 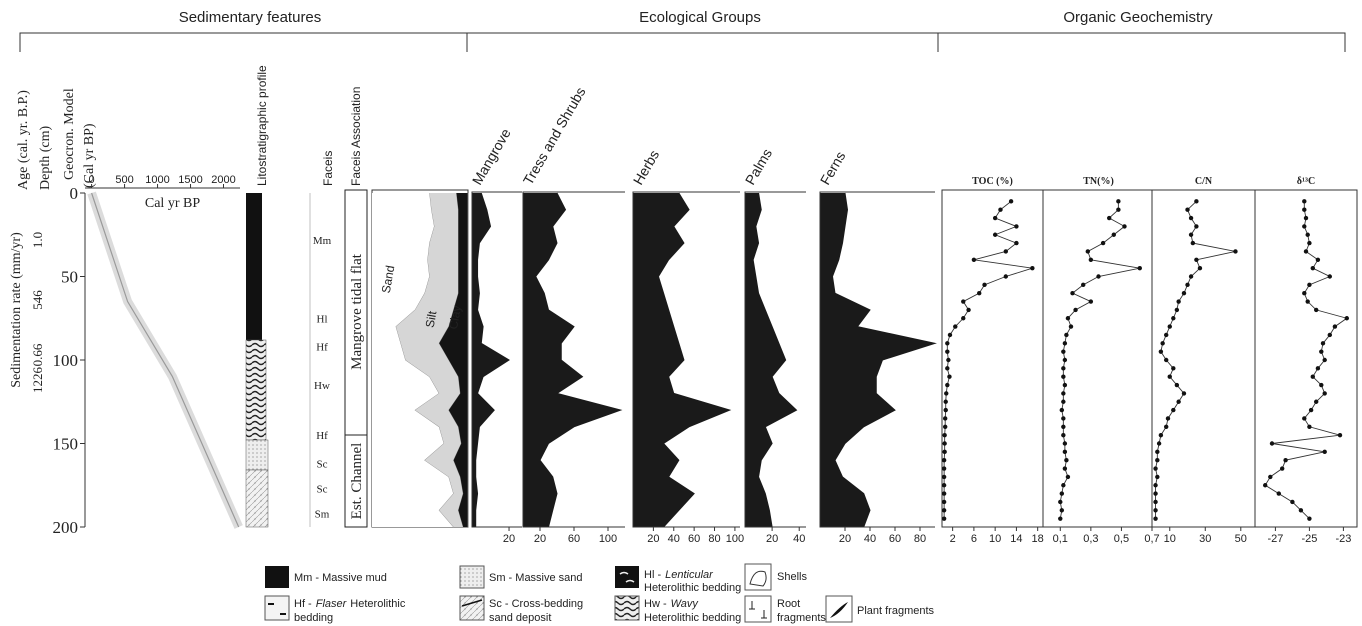 I want to click on association-label: Mangrove tidal flat, so click(x=357, y=311).